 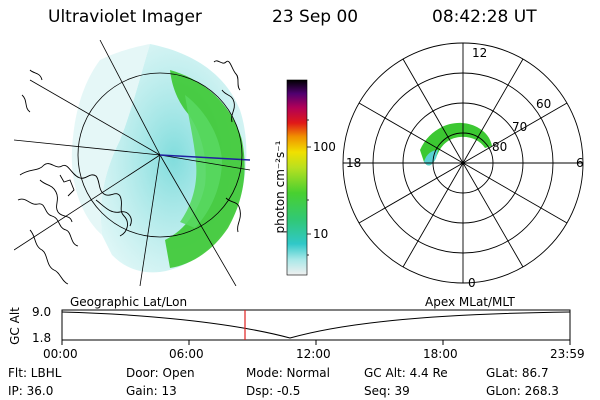 I want to click on instrument-title: Ultraviolet Imager, so click(x=125, y=17).